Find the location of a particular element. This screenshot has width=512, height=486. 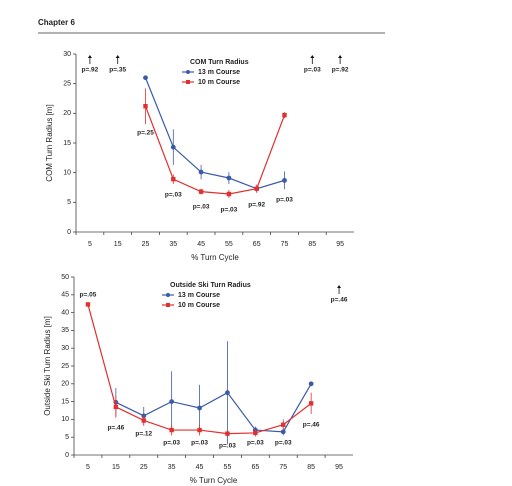

y-axis-label: Outside Ski Turn Radius [m] is located at coordinates (47, 366).